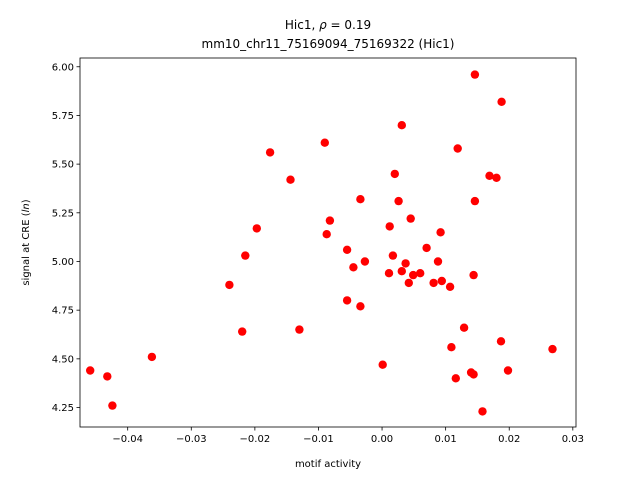 The image size is (640, 480). I want to click on x-tick-label: 0.02, so click(509, 439).